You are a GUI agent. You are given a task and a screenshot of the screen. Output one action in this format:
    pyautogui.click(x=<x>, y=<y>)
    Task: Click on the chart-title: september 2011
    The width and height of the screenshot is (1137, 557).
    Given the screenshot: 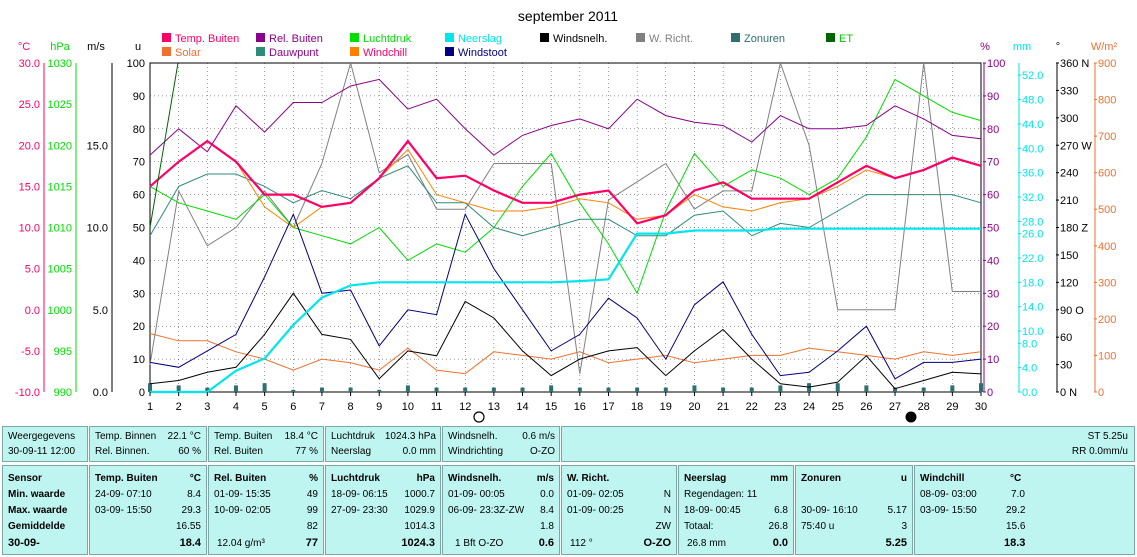 What is the action you would take?
    pyautogui.click(x=568, y=16)
    